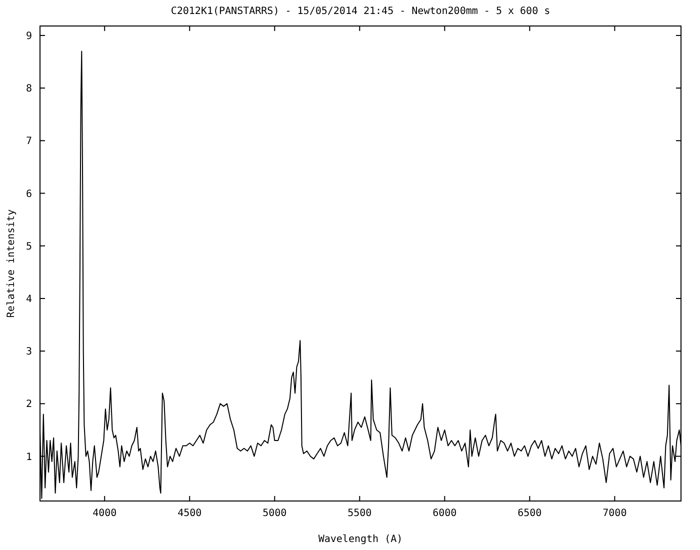 This screenshot has width=700, height=550. I want to click on x-tick-label: 5500, so click(360, 513).